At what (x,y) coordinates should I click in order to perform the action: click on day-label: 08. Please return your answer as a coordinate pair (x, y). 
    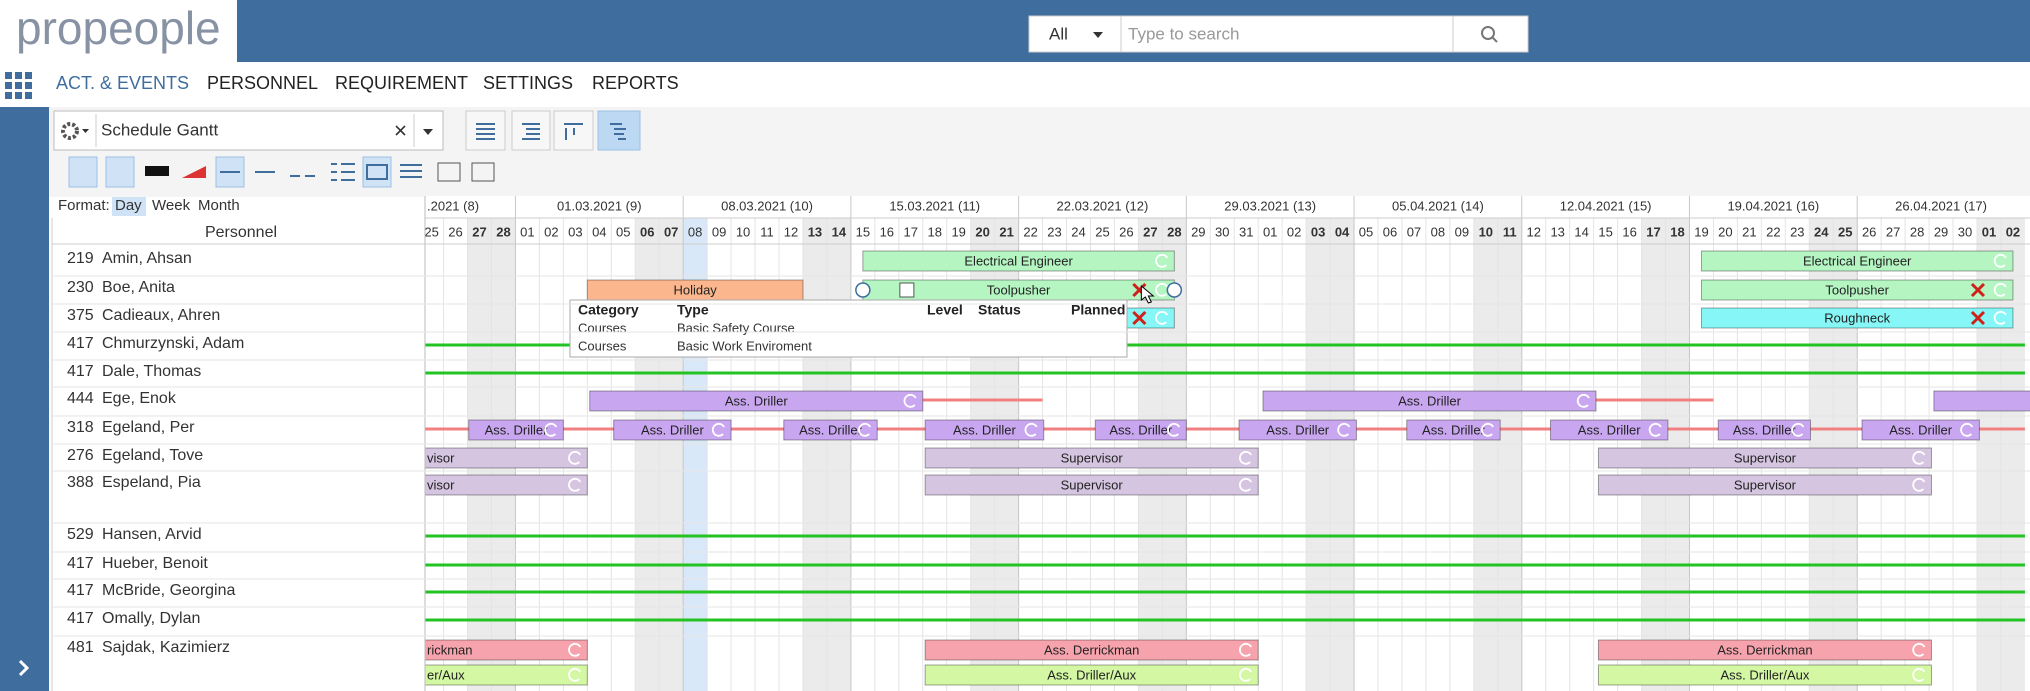
    Looking at the image, I should click on (695, 231).